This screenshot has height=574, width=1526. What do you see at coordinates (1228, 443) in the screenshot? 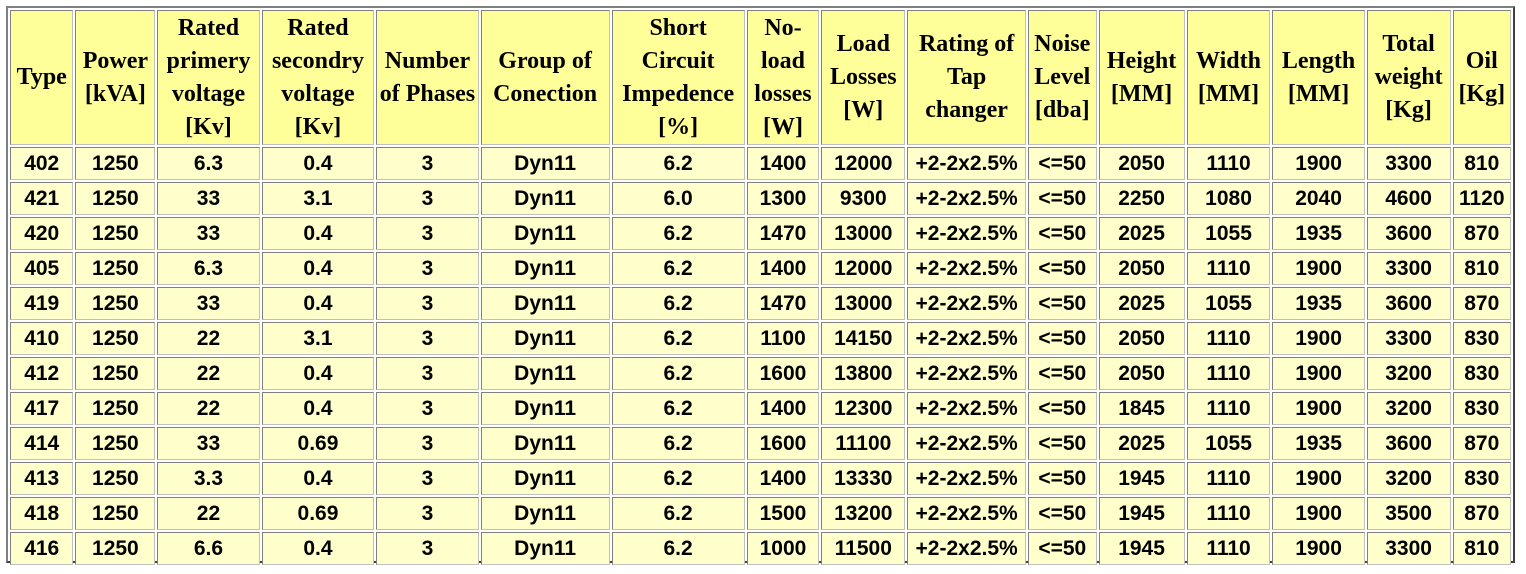
I see `width-cell: 1055` at bounding box center [1228, 443].